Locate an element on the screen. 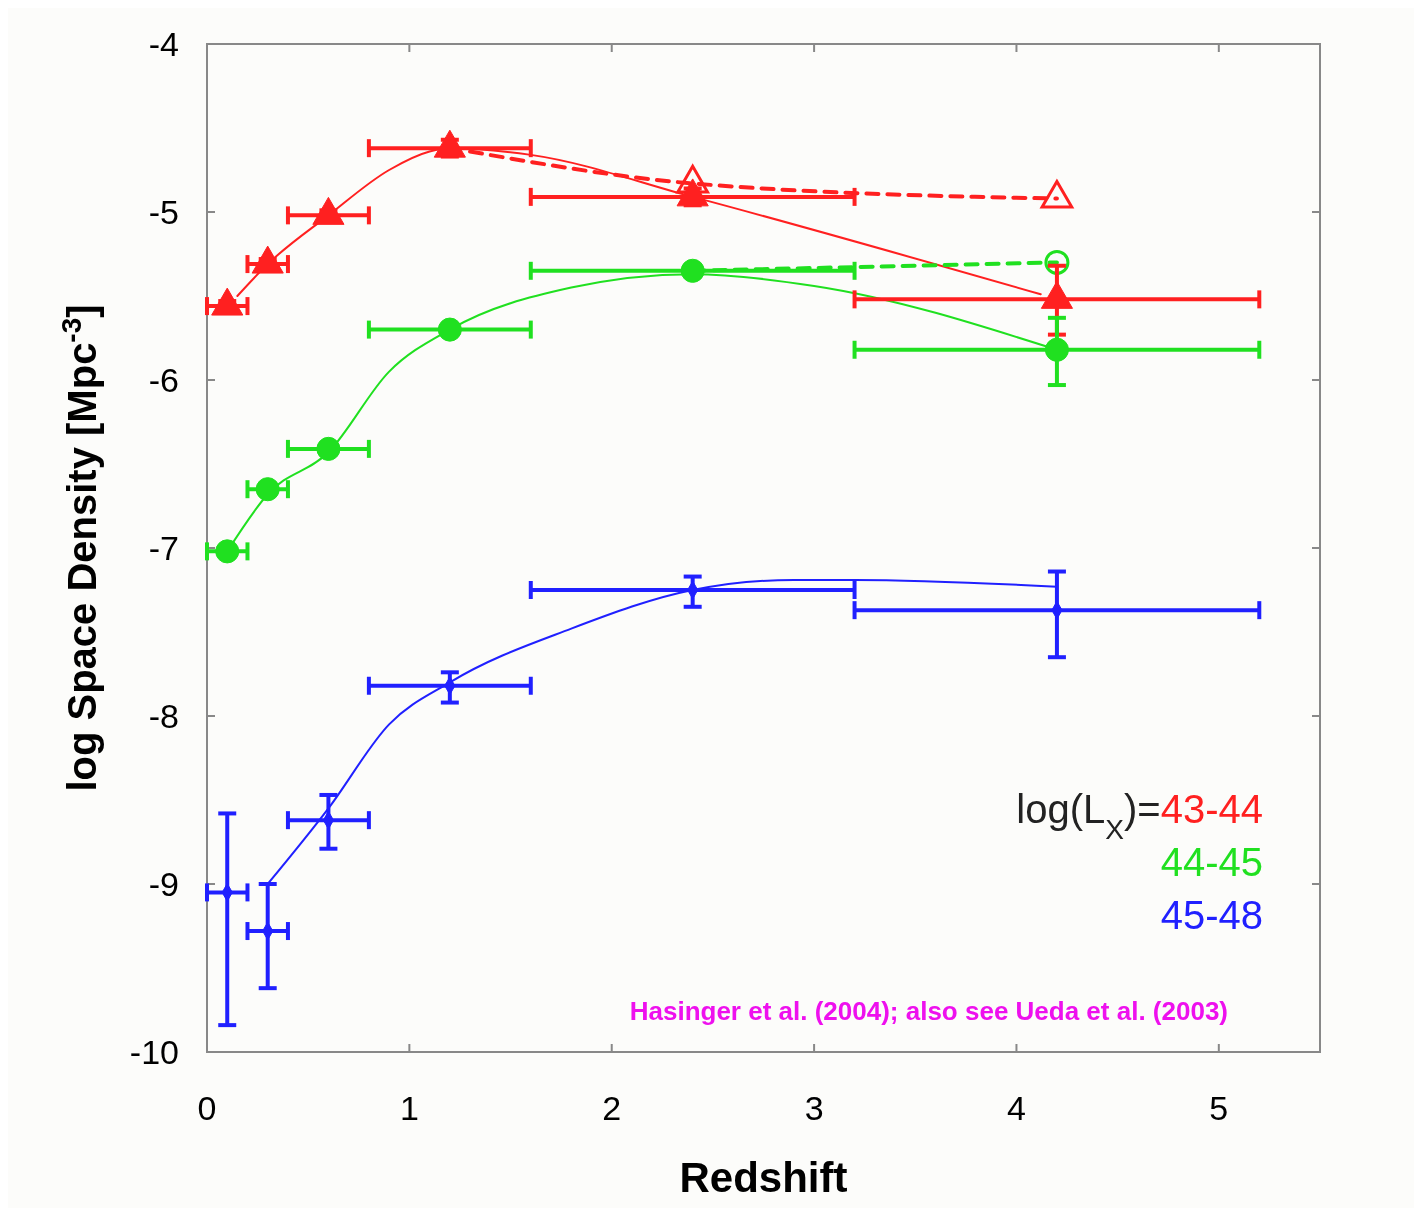 This screenshot has height=1224, width=1422. x-tick-label: 0 is located at coordinates (207, 1108).